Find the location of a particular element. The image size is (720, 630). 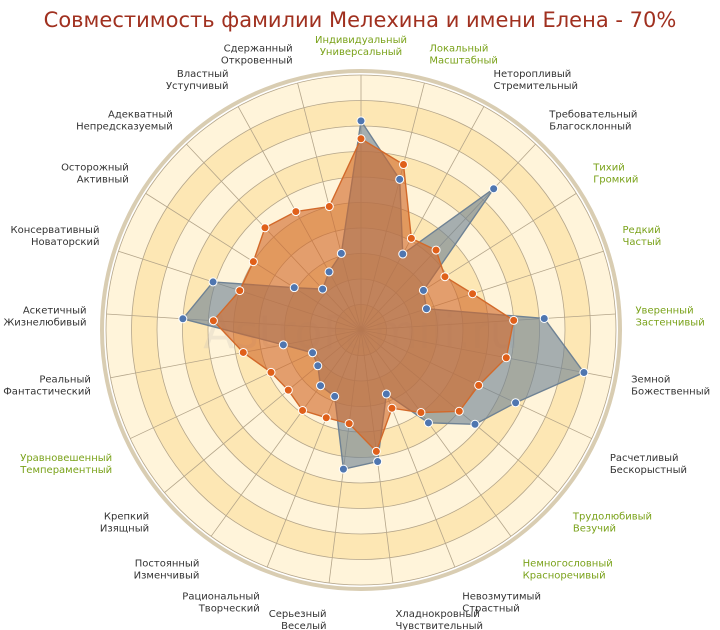

axis-label-bottom: Универсальный is located at coordinates (361, 52).